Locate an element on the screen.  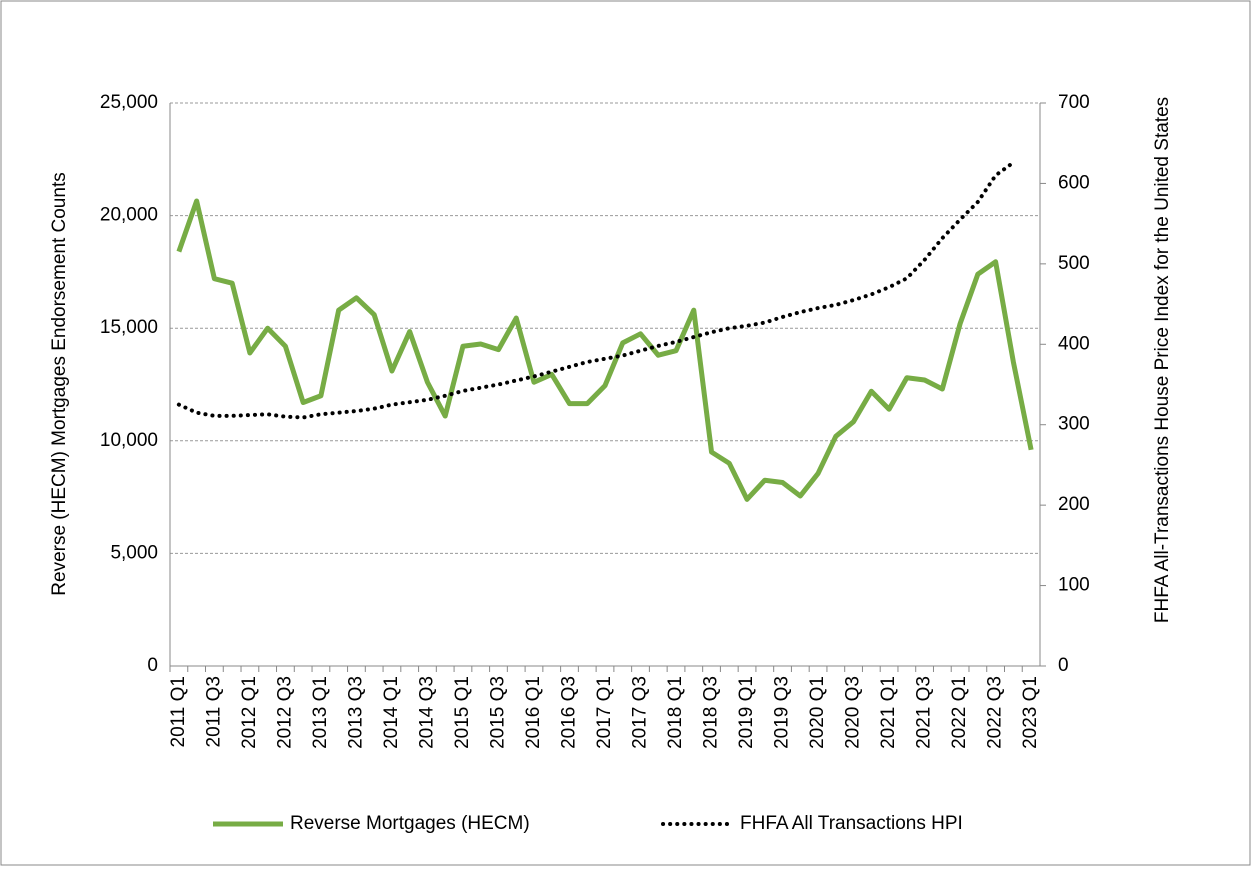
y2-tick-label: 400 is located at coordinates (1074, 343).